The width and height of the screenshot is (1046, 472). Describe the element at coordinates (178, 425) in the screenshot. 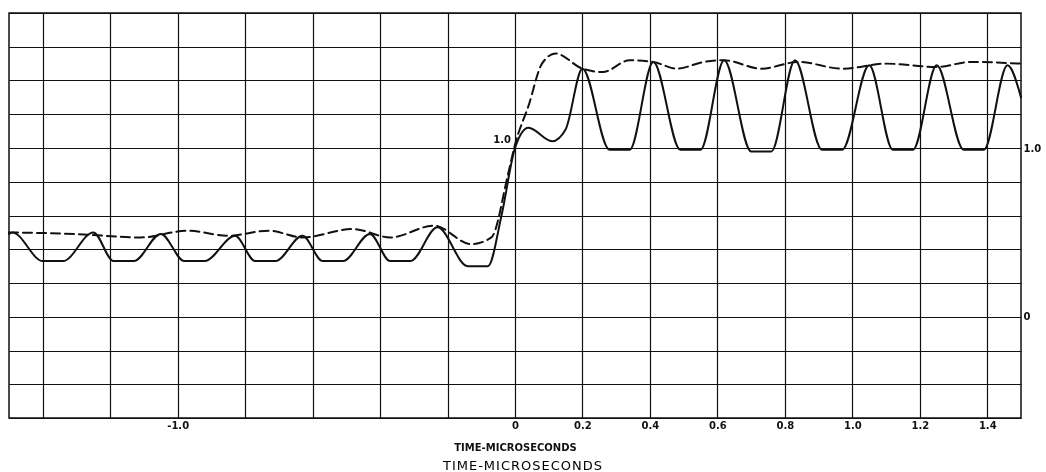

I see `x-tick-label: -1.0` at that location.